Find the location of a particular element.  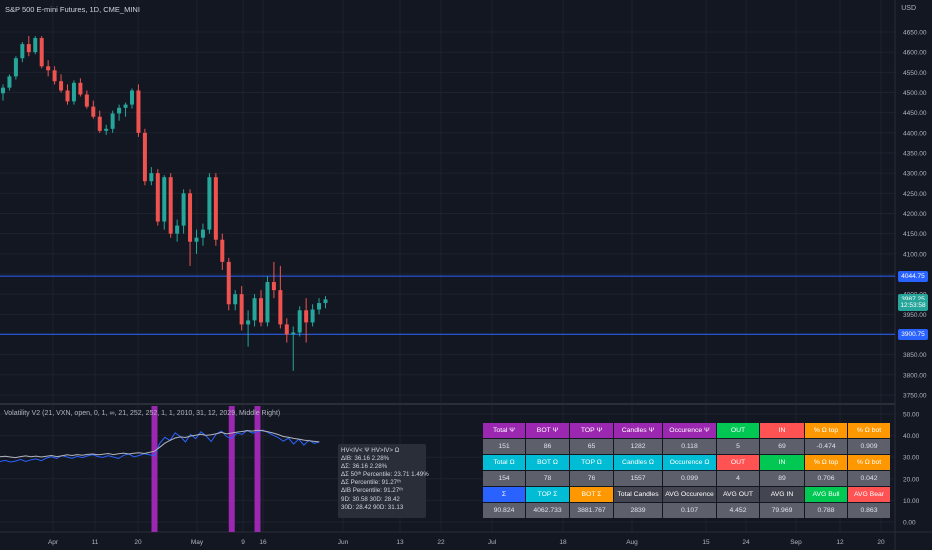

tooltip-line: ΔΣ: 36.16 2.28% is located at coordinates (364, 467).